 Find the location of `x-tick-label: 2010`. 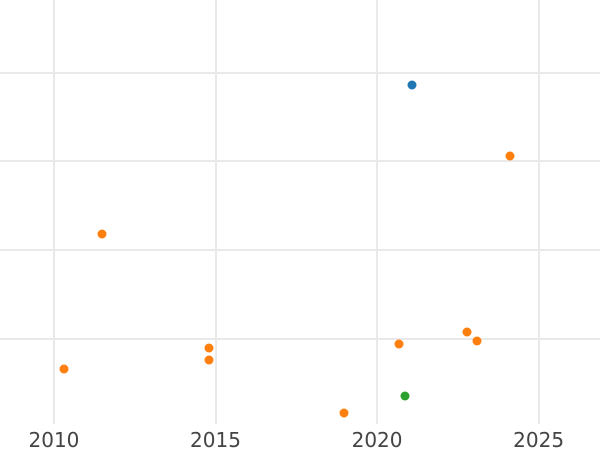

x-tick-label: 2010 is located at coordinates (54, 439).